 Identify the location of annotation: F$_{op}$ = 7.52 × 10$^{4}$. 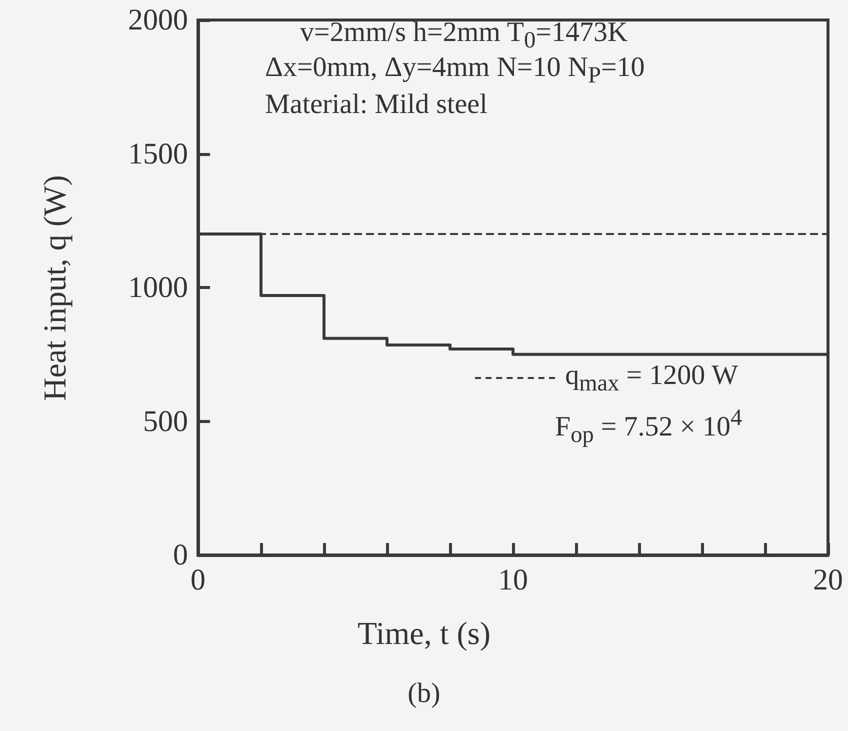
(648, 427).